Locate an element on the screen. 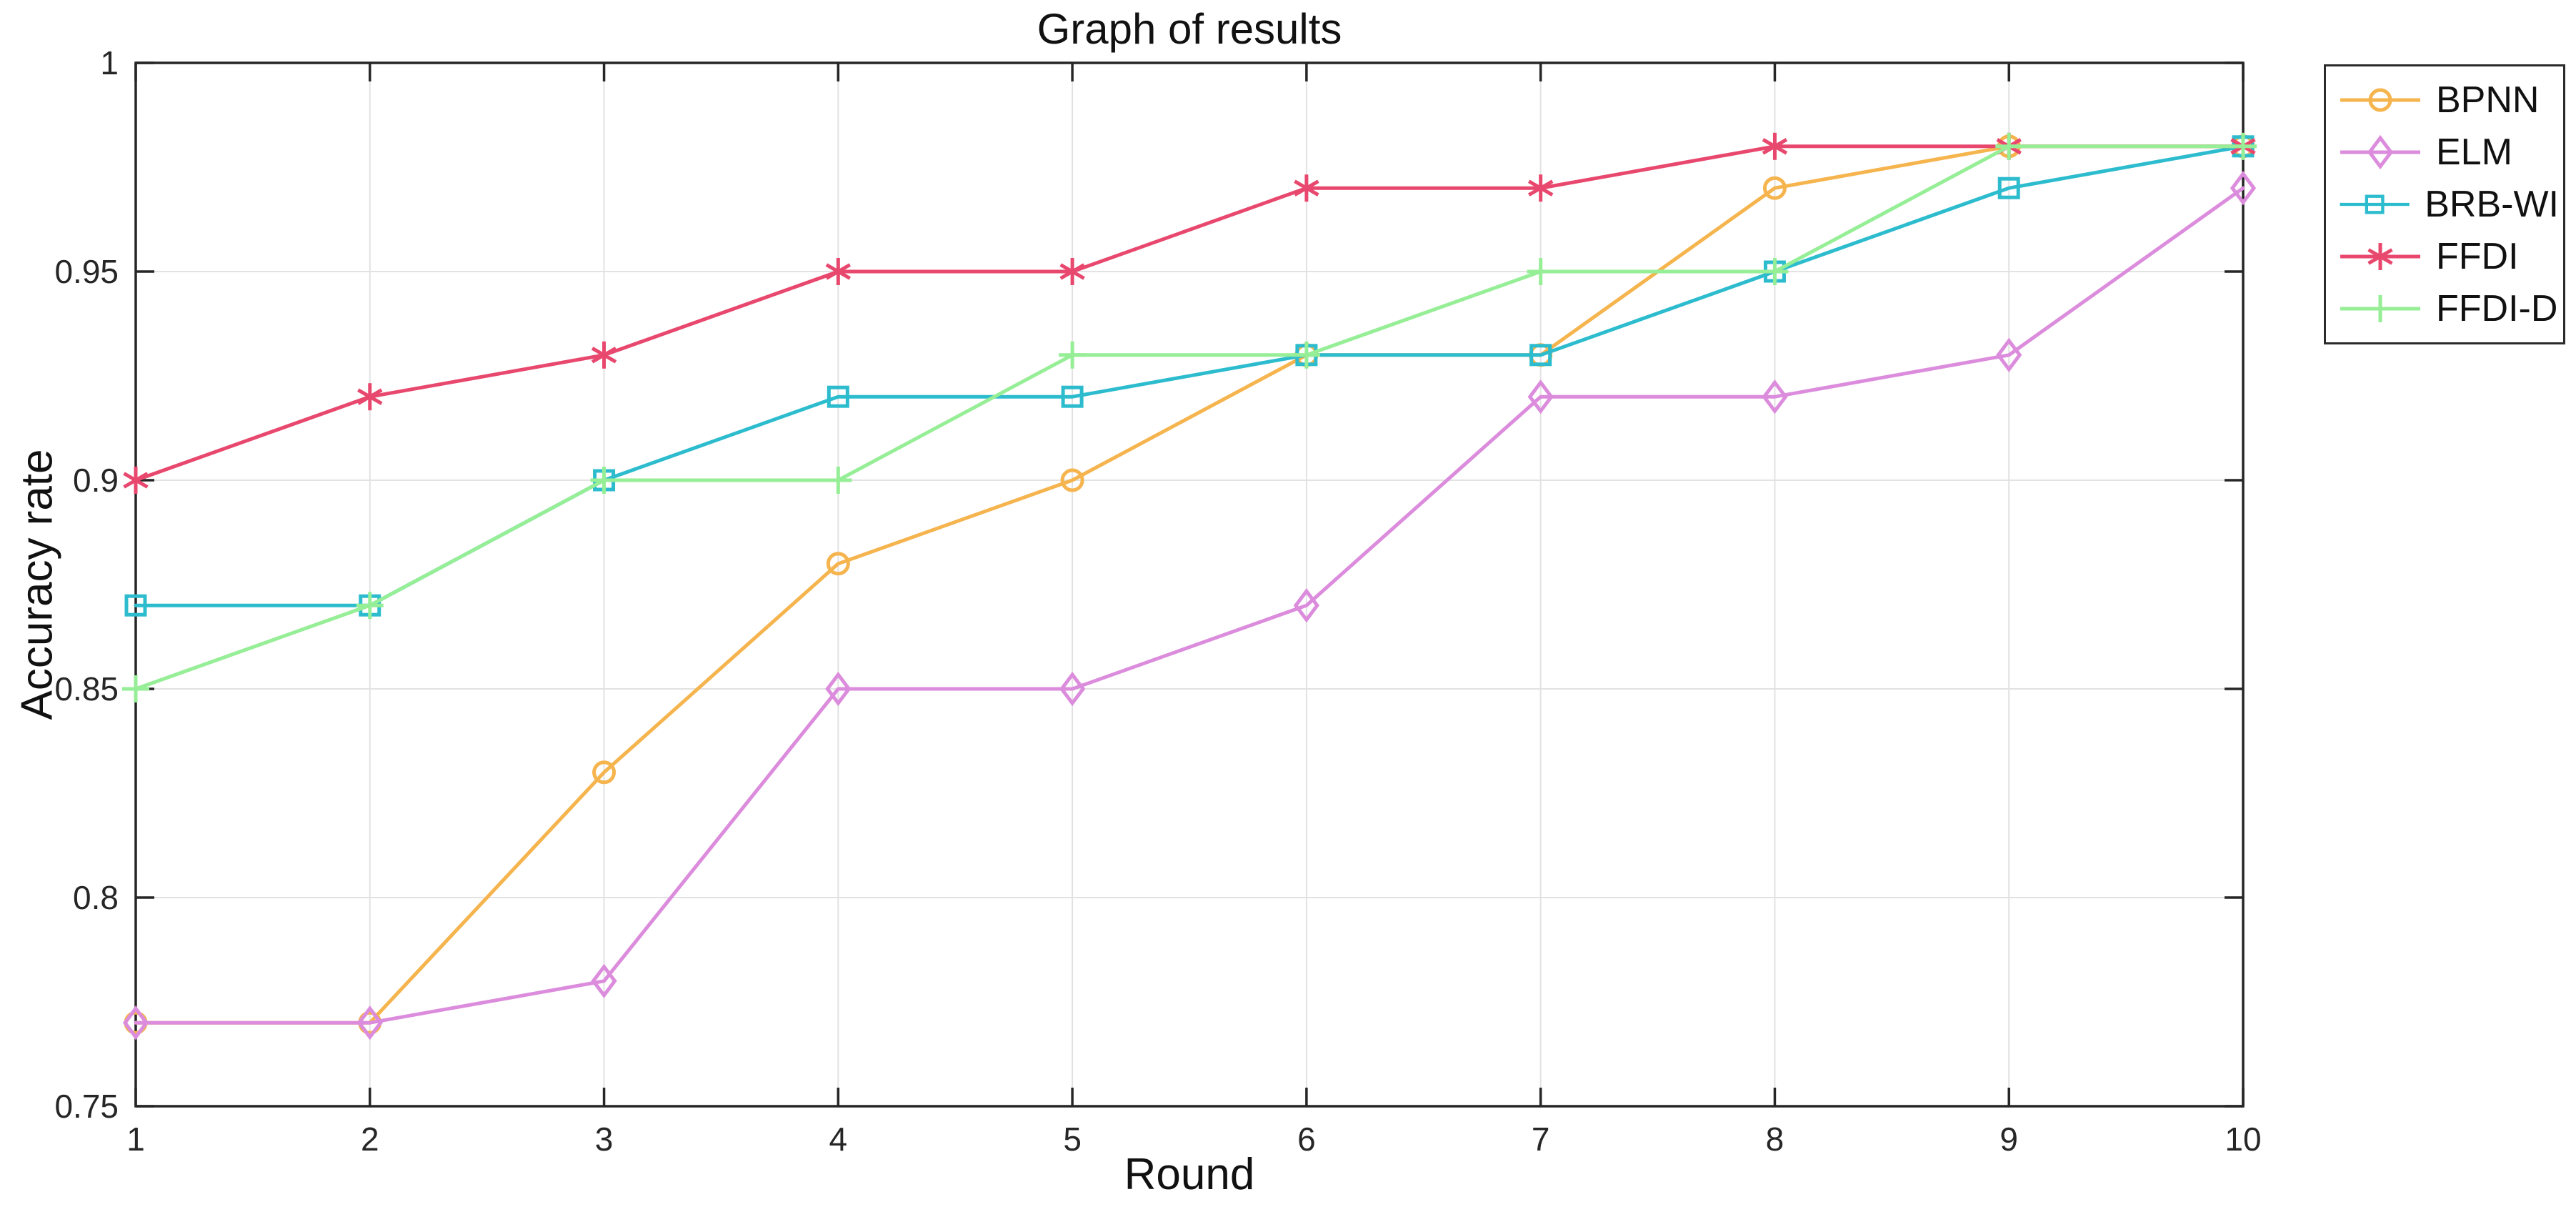 The width and height of the screenshot is (2576, 1227). legend-swatch-asterisk-icon is located at coordinates (2380, 257).